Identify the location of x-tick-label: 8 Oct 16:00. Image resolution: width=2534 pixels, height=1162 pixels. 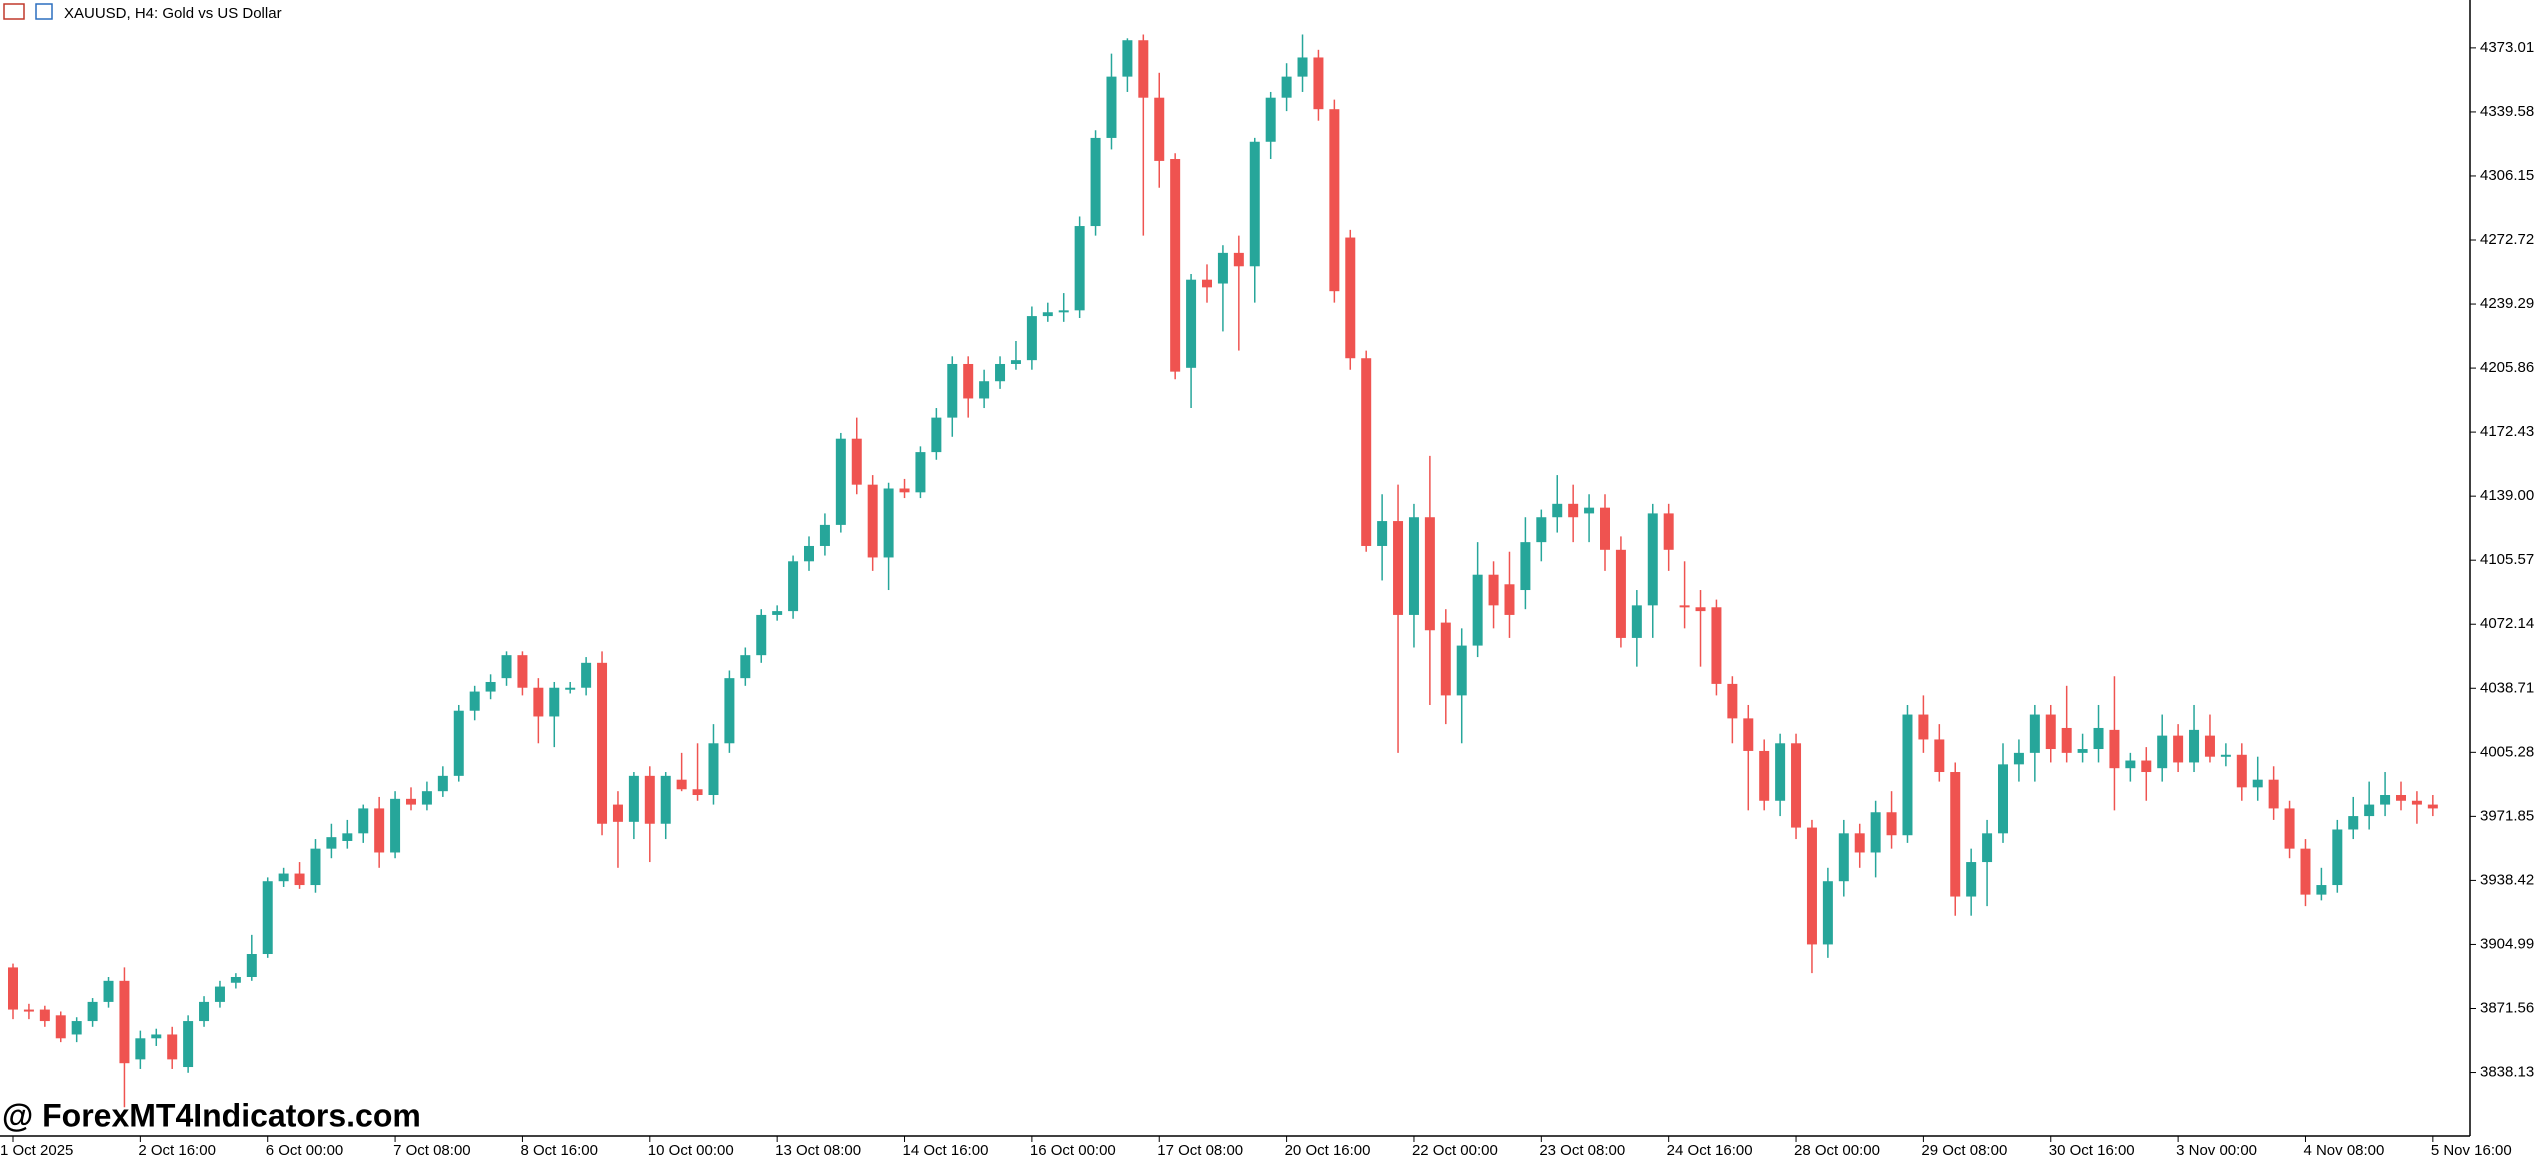
(559, 1150).